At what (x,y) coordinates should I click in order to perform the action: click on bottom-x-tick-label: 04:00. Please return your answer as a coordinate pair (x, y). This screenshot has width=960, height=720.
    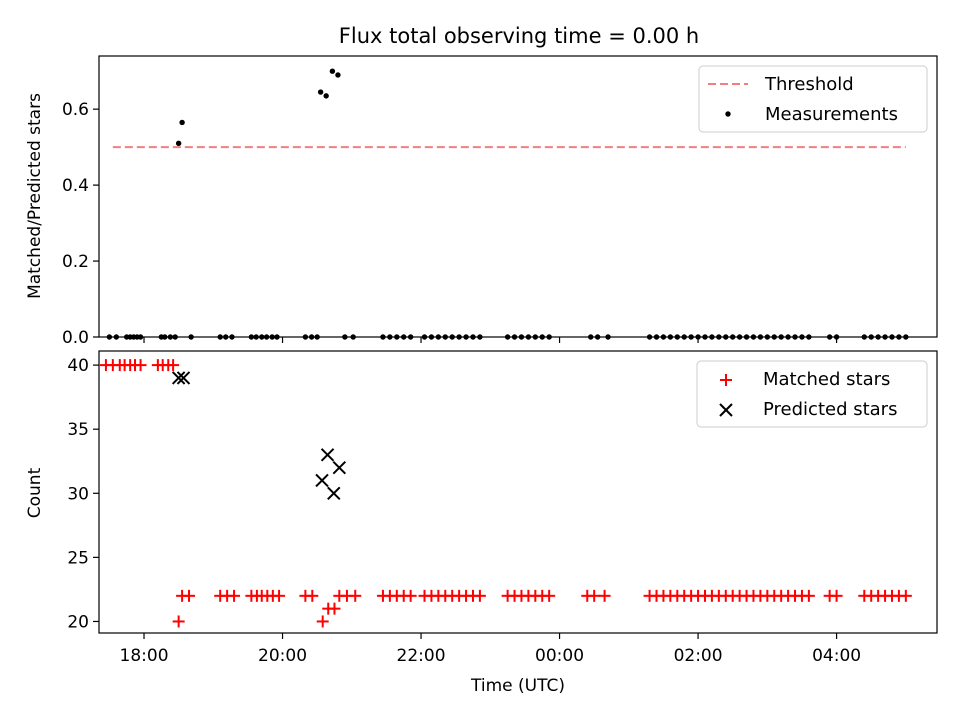
    Looking at the image, I should click on (836, 656).